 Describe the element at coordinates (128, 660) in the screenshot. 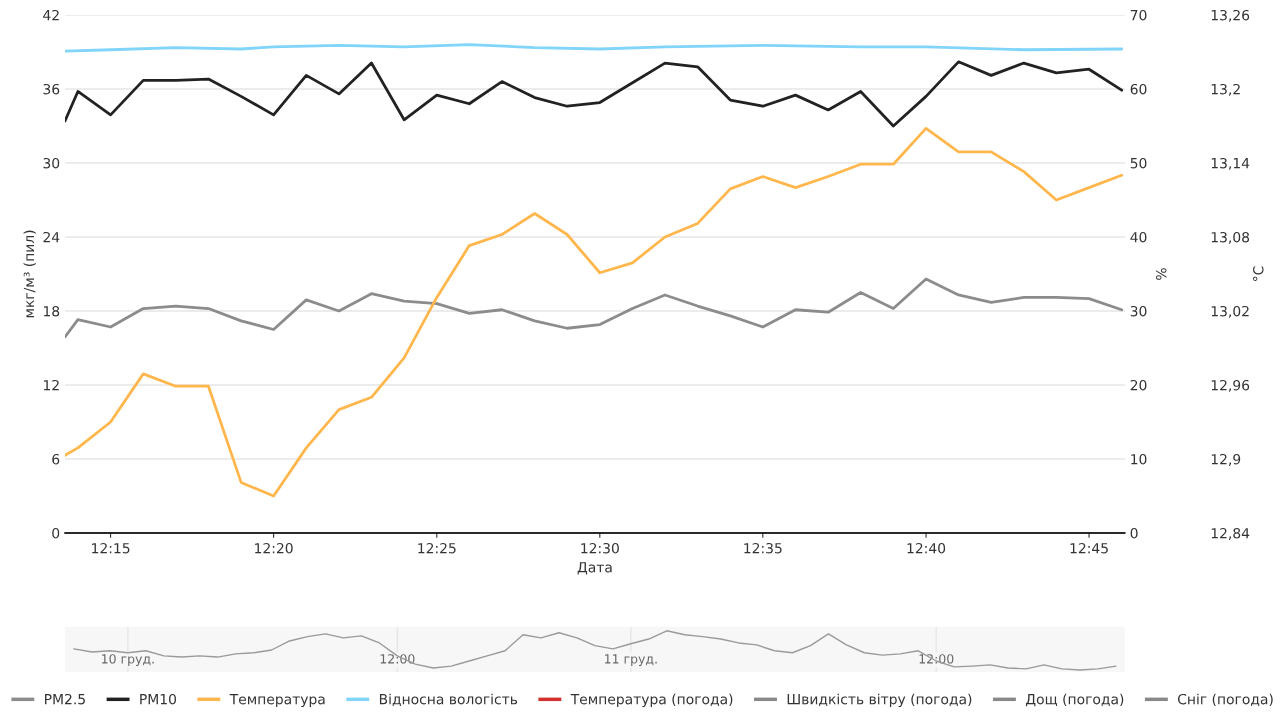

I see `x-tick-label: 10 груд.` at that location.